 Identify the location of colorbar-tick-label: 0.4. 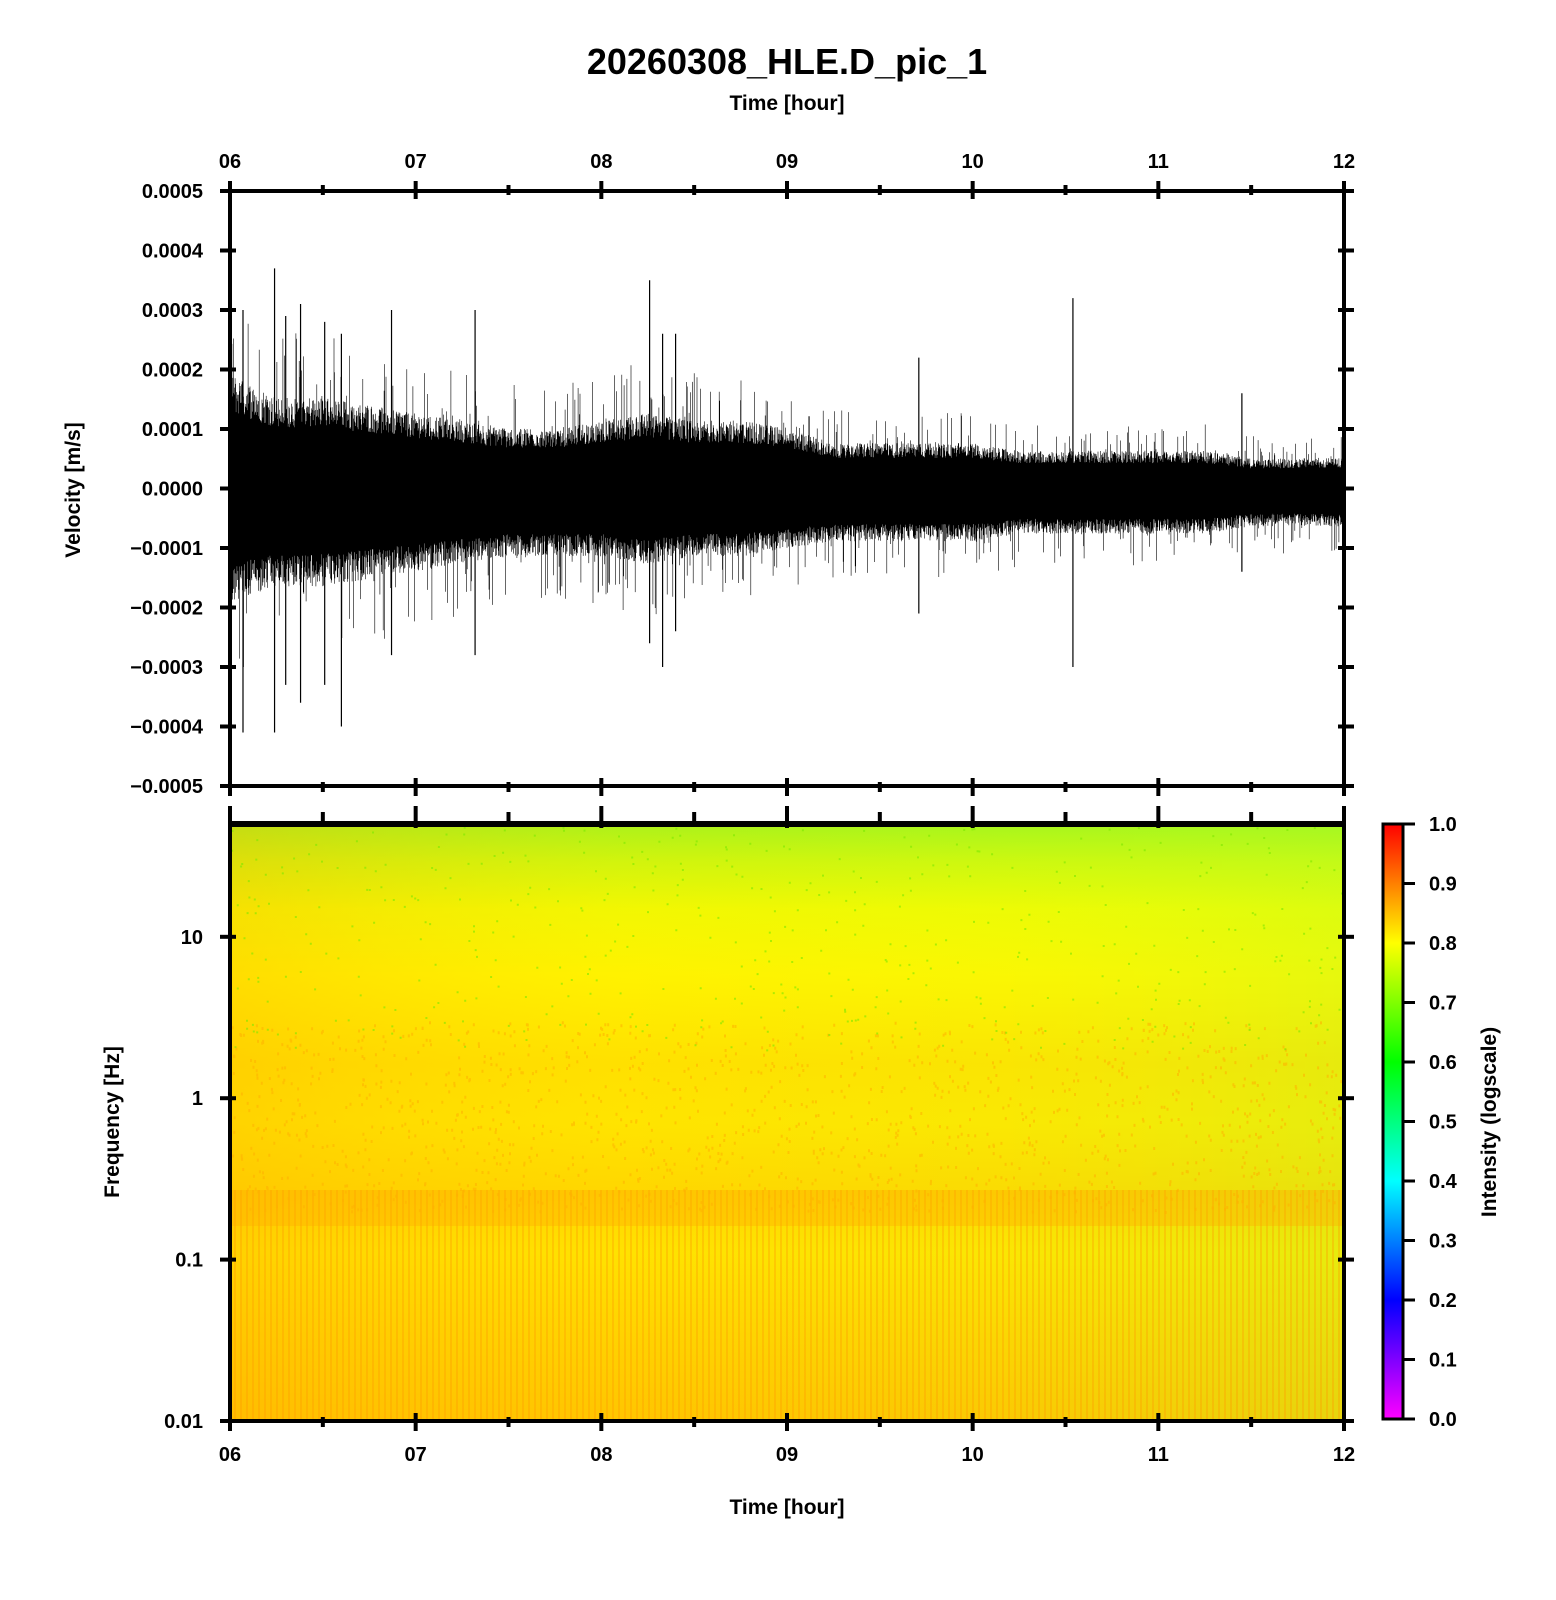
(1443, 1182).